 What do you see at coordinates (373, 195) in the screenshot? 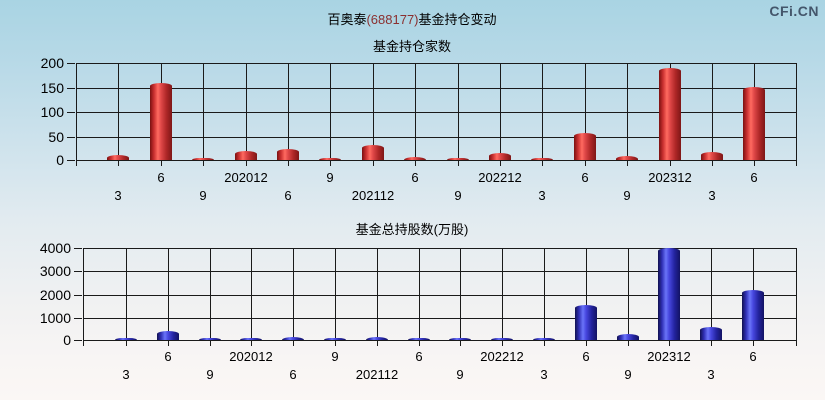
I see `x-axis-label: 202112` at bounding box center [373, 195].